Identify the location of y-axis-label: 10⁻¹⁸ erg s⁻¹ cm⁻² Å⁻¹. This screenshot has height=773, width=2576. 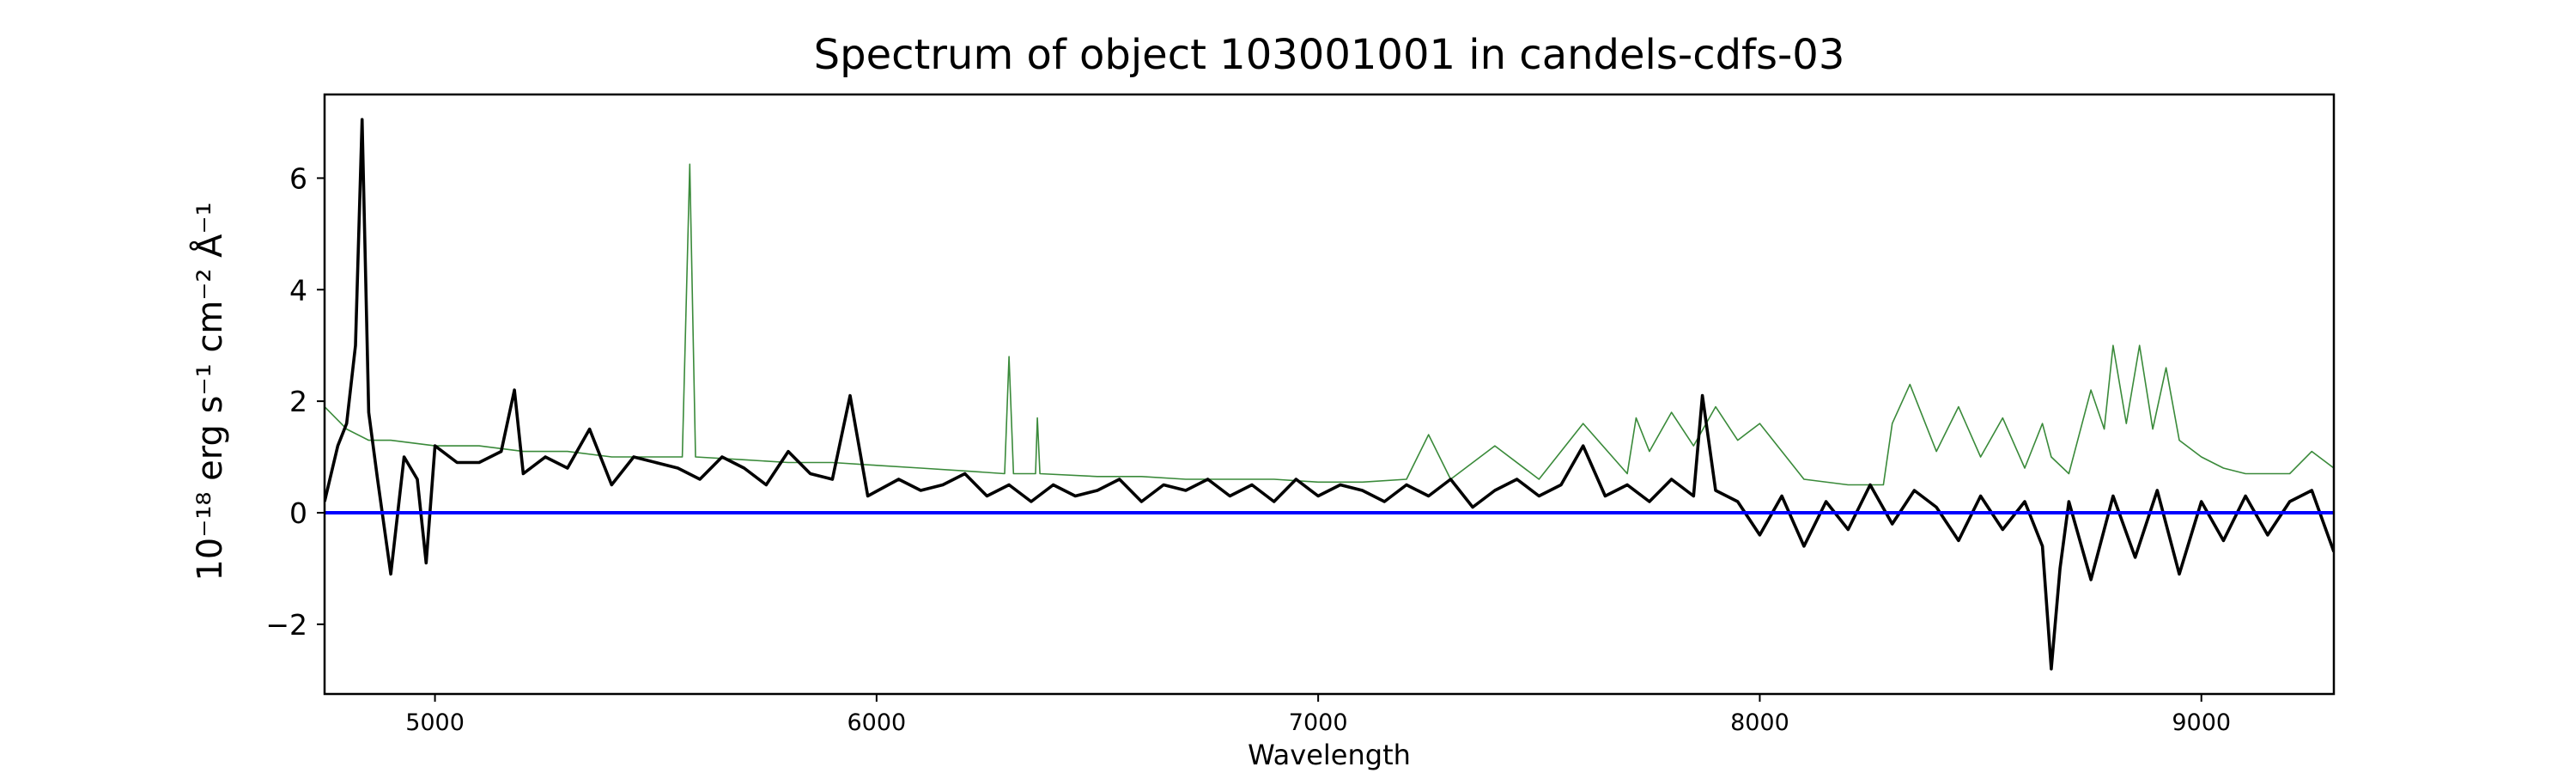
(209, 391).